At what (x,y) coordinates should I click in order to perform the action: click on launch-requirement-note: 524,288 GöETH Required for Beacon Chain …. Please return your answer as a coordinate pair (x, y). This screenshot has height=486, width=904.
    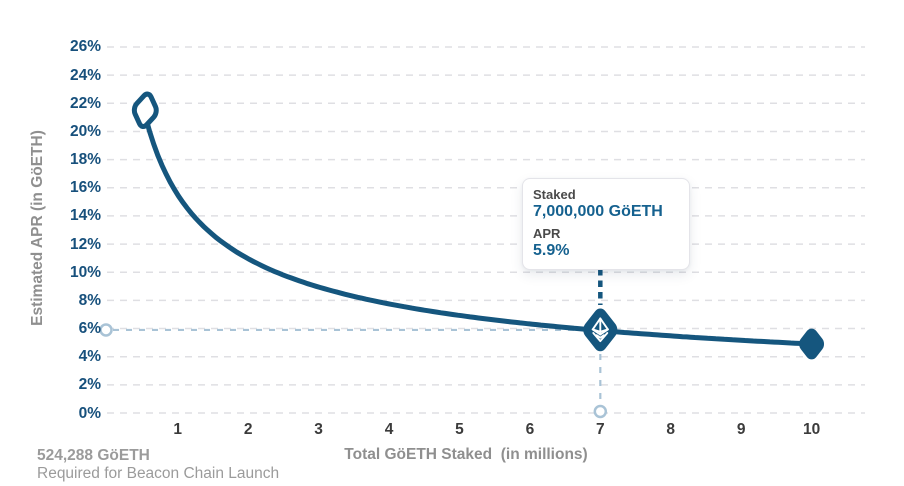
    Looking at the image, I should click on (158, 464).